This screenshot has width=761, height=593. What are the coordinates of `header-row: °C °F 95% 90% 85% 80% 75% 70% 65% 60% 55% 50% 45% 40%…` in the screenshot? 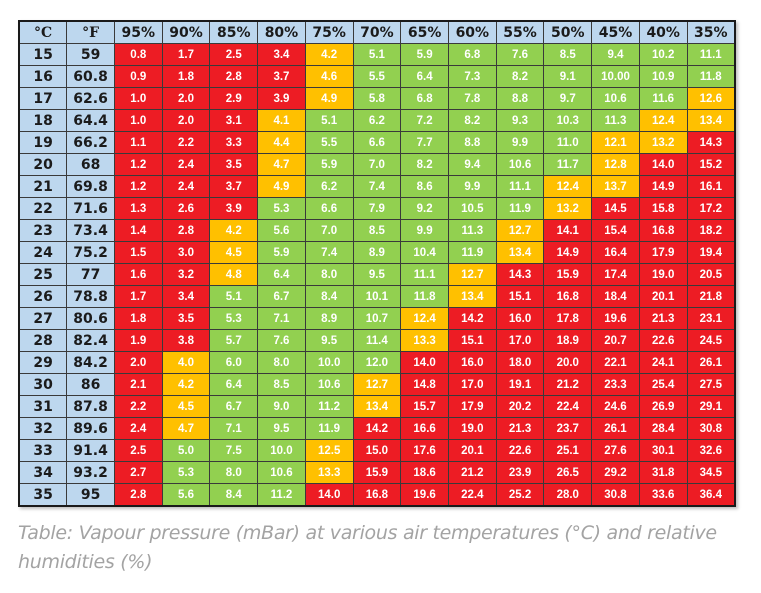 It's located at (377, 32).